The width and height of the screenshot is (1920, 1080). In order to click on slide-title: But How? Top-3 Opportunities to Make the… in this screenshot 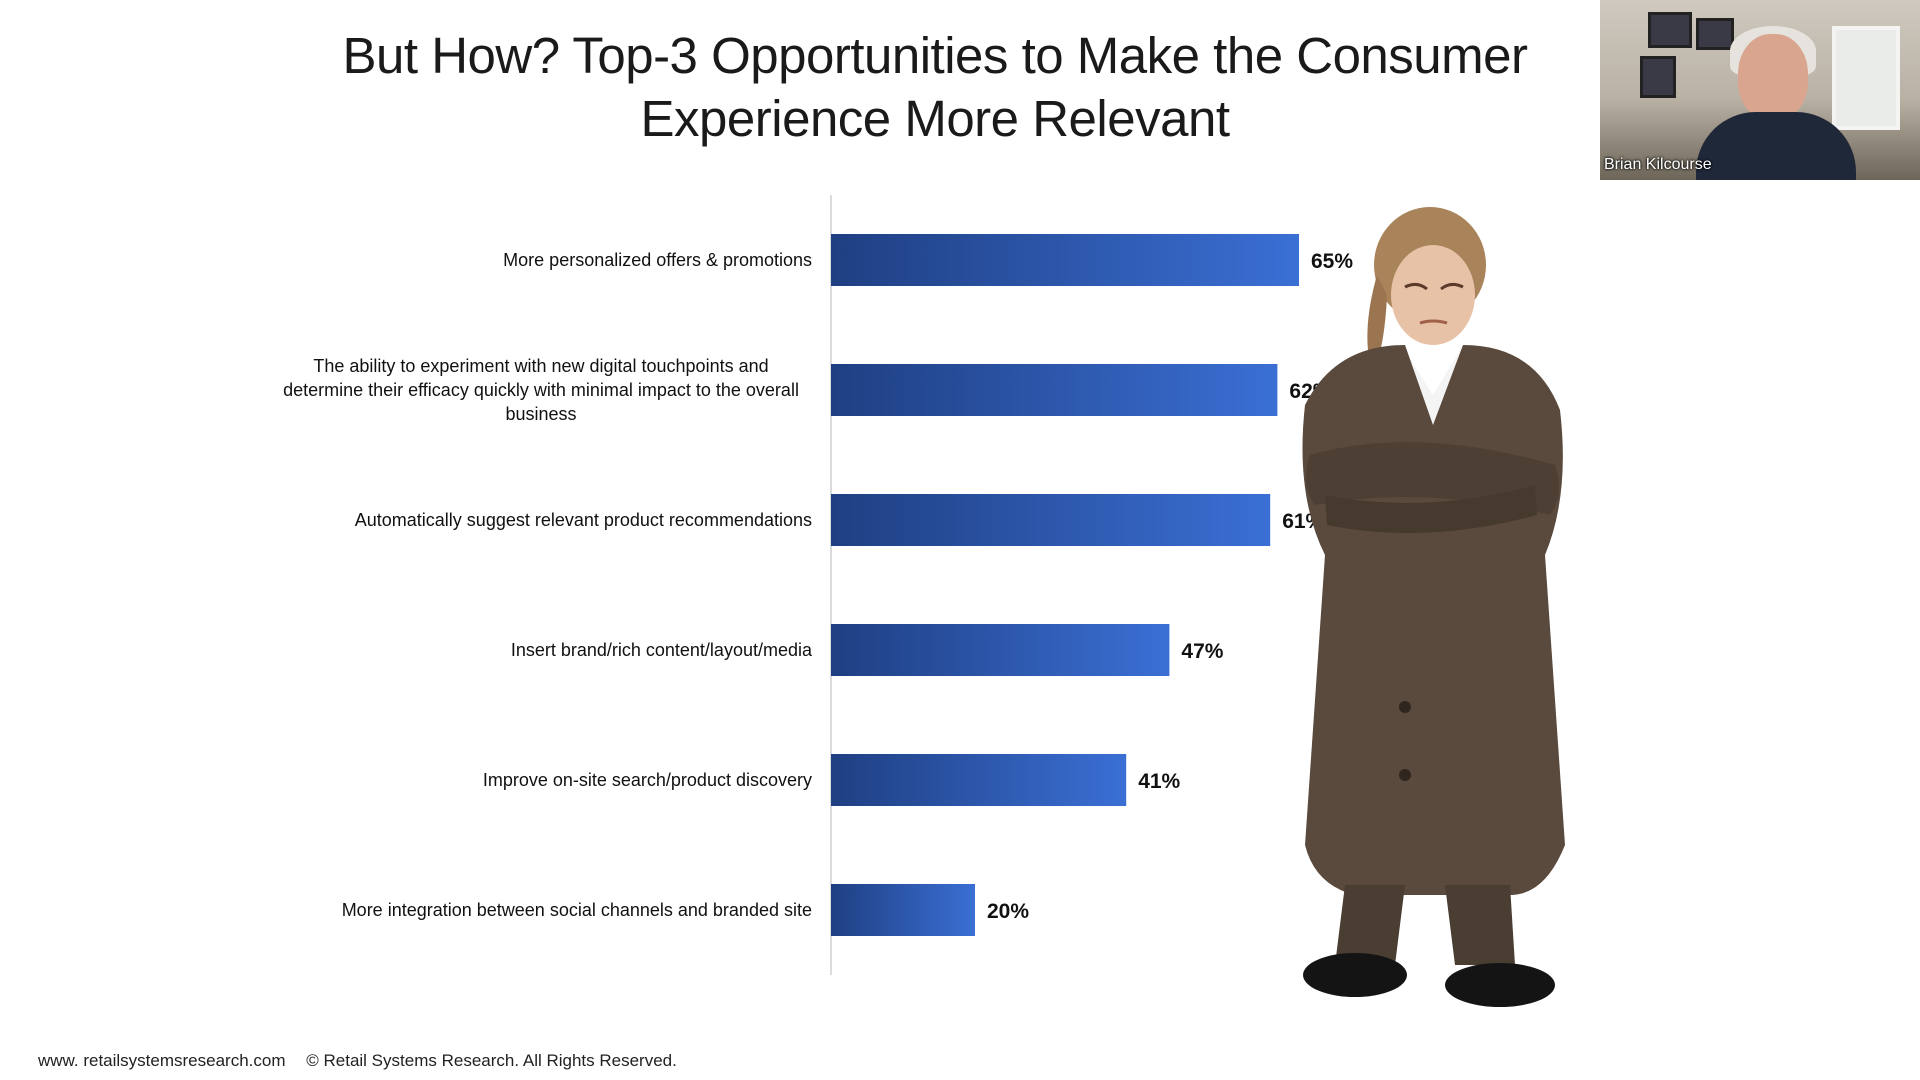, I will do `click(935, 87)`.